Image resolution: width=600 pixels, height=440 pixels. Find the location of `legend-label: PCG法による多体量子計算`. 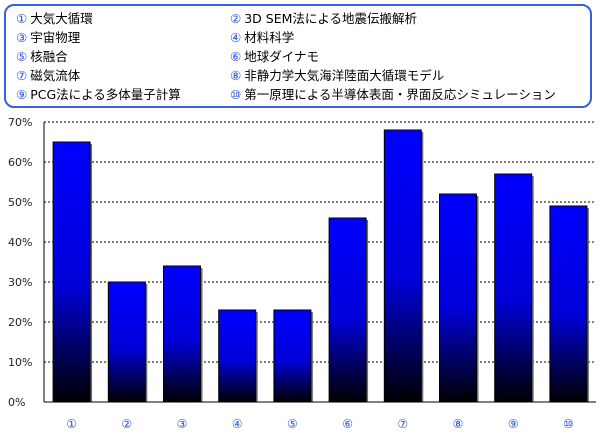

legend-label: PCG法による多体量子計算 is located at coordinates (105, 94).